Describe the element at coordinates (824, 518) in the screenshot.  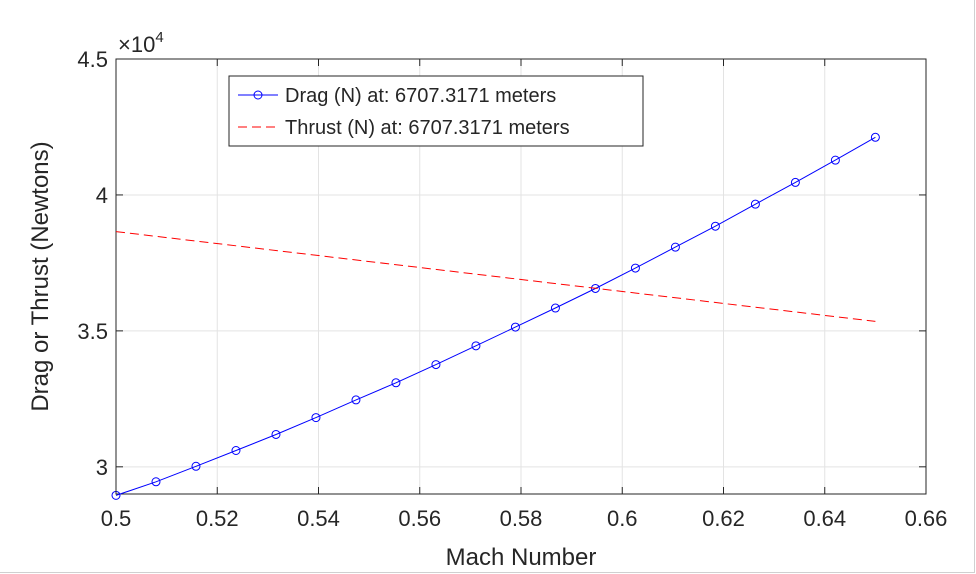
I see `x-tick-label: 0.64` at that location.